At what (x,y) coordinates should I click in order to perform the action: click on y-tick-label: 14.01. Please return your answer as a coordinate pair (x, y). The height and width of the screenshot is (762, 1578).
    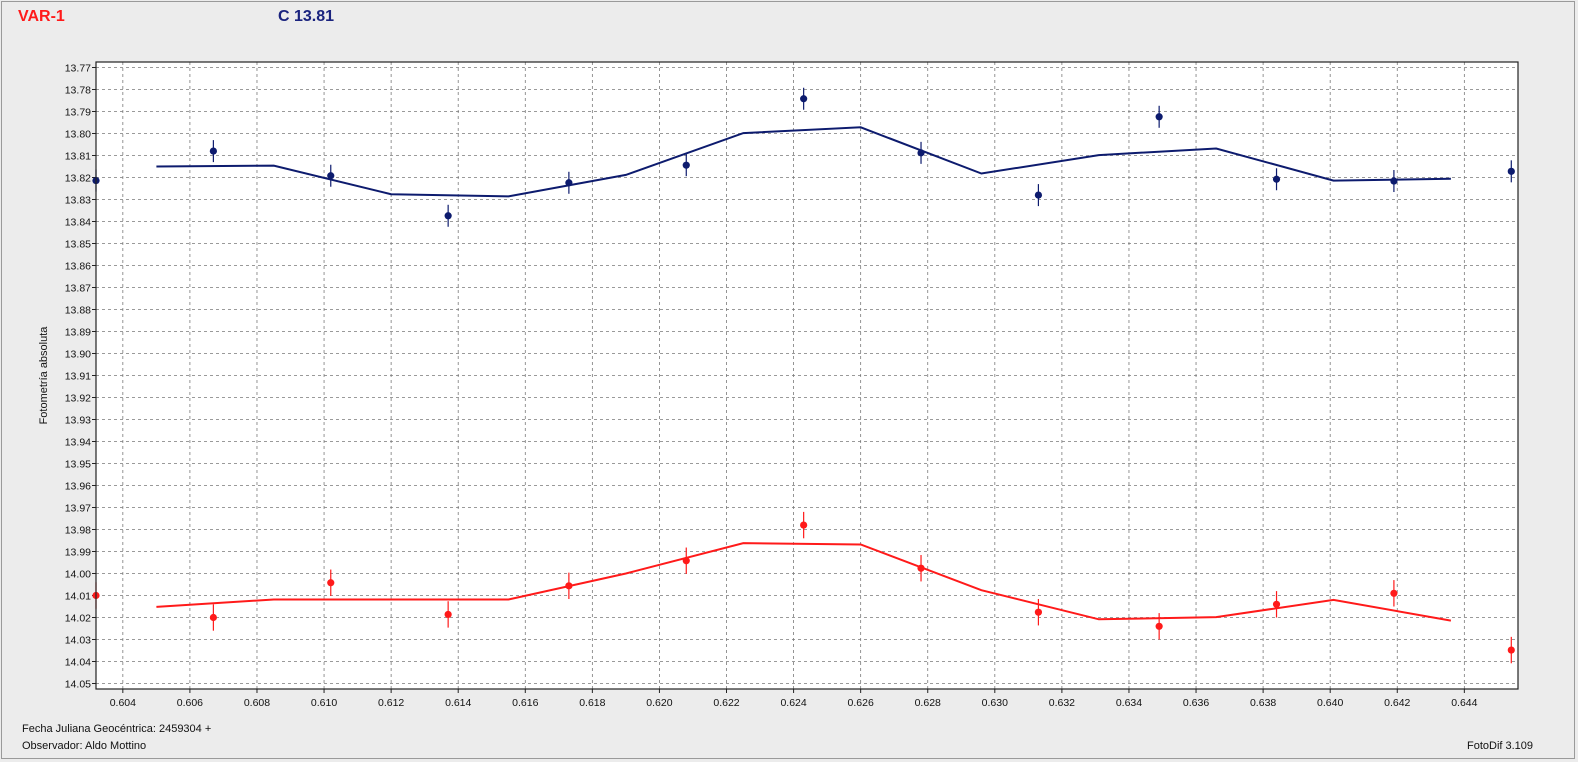
    Looking at the image, I should click on (78, 597).